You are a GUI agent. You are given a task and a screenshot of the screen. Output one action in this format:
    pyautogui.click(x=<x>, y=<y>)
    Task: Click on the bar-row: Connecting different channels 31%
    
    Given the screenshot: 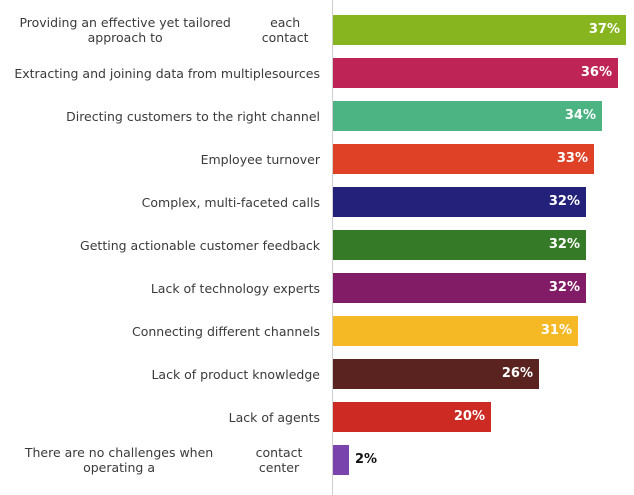 What is the action you would take?
    pyautogui.click(x=317, y=331)
    